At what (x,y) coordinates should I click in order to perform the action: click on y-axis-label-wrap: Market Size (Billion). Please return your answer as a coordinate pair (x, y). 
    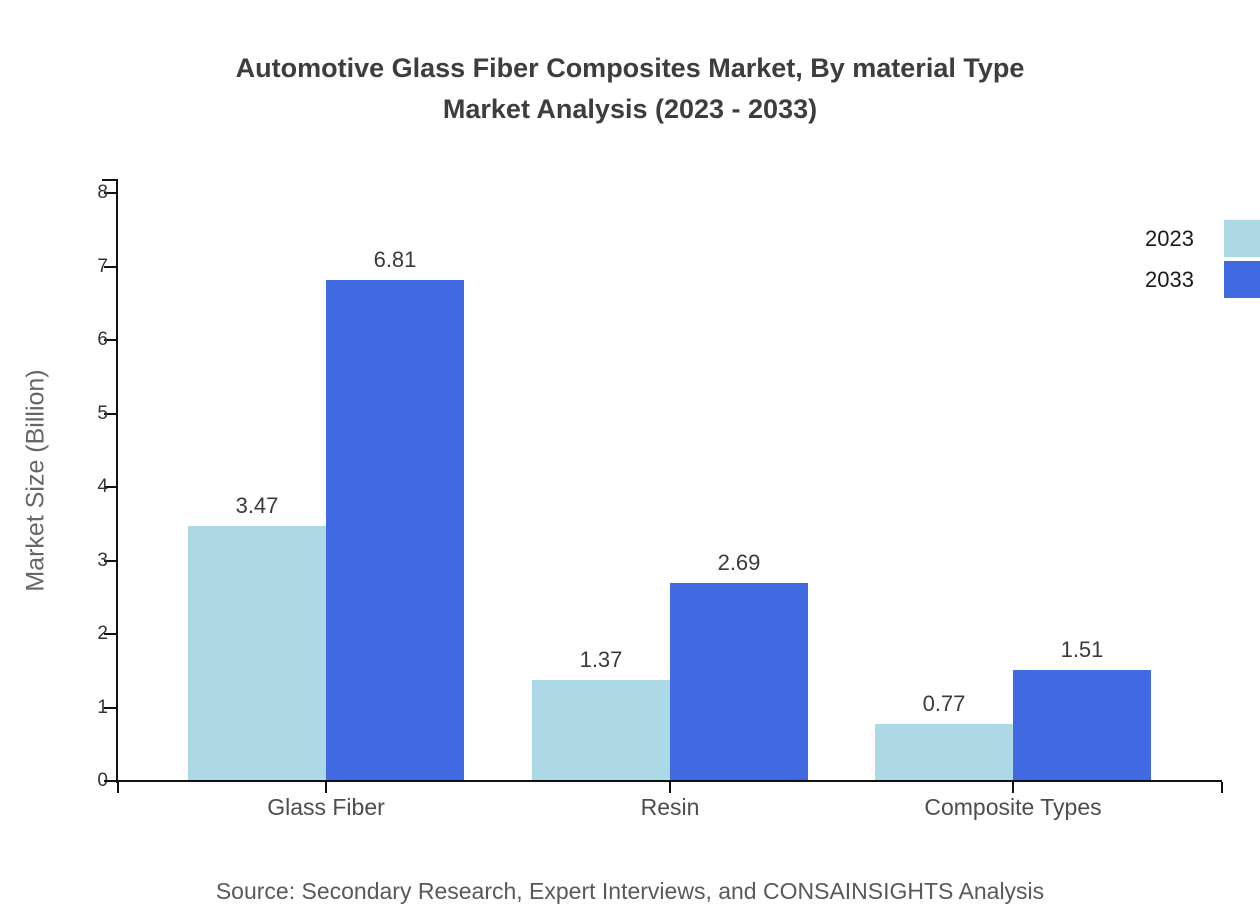
    Looking at the image, I should click on (36, 480).